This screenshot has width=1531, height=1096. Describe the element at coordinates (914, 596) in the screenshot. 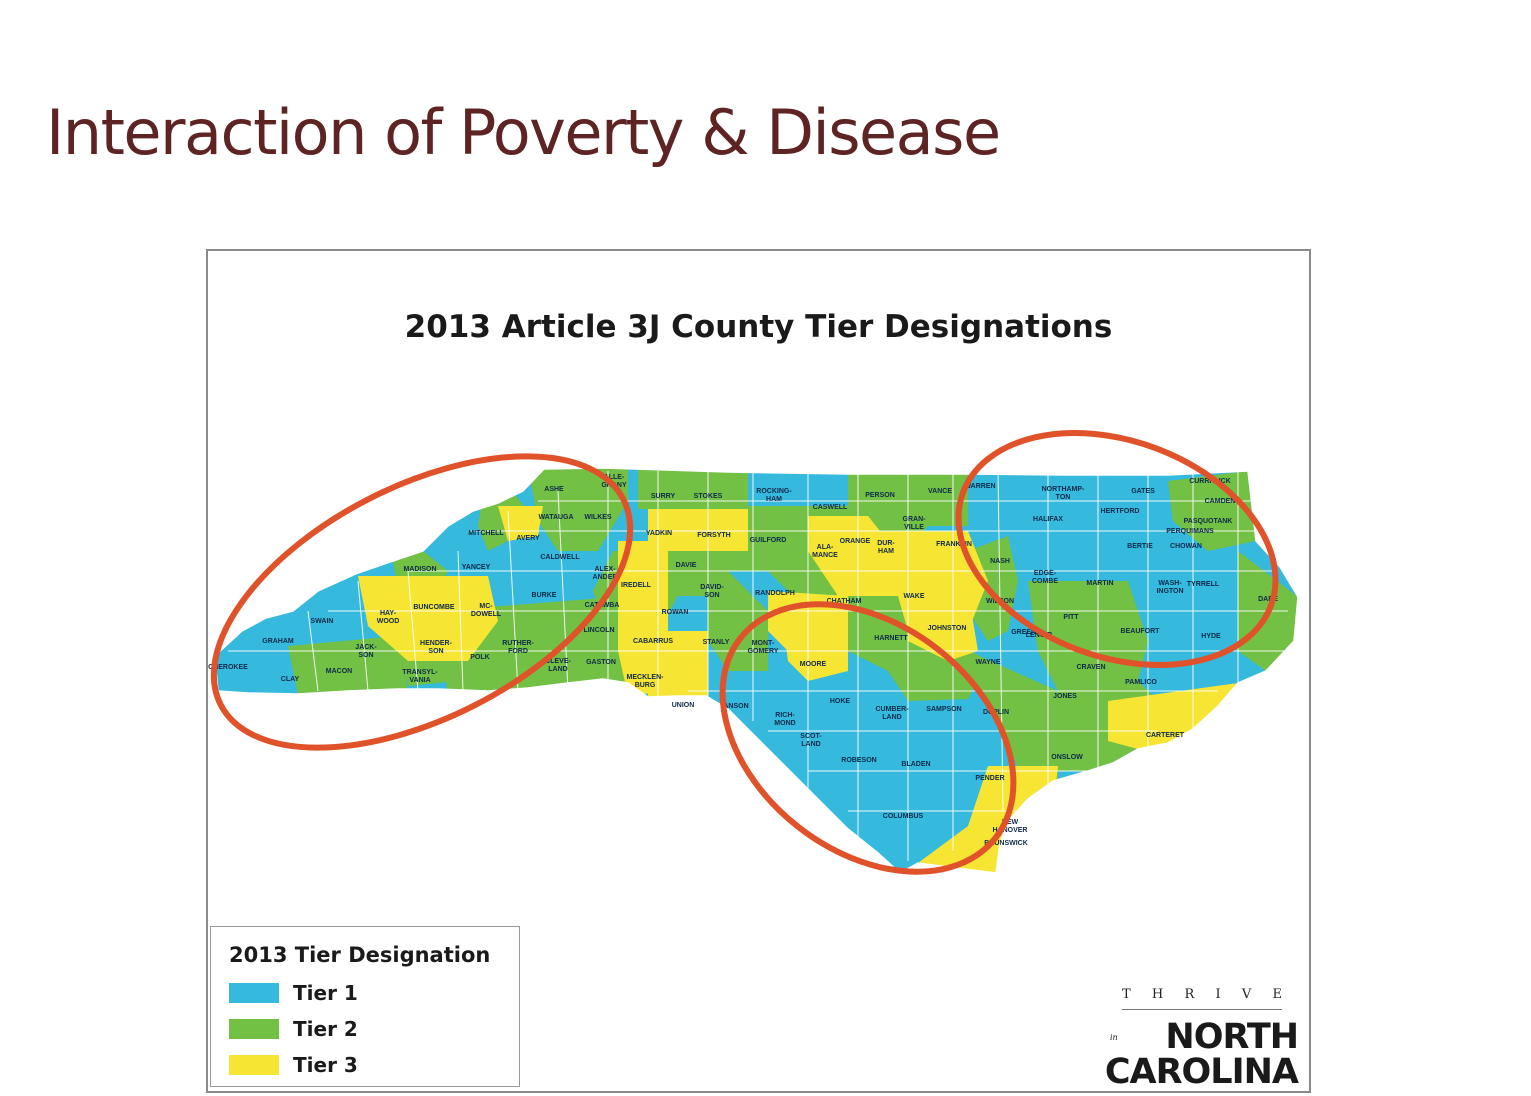

I see `county-label: WAKE` at that location.